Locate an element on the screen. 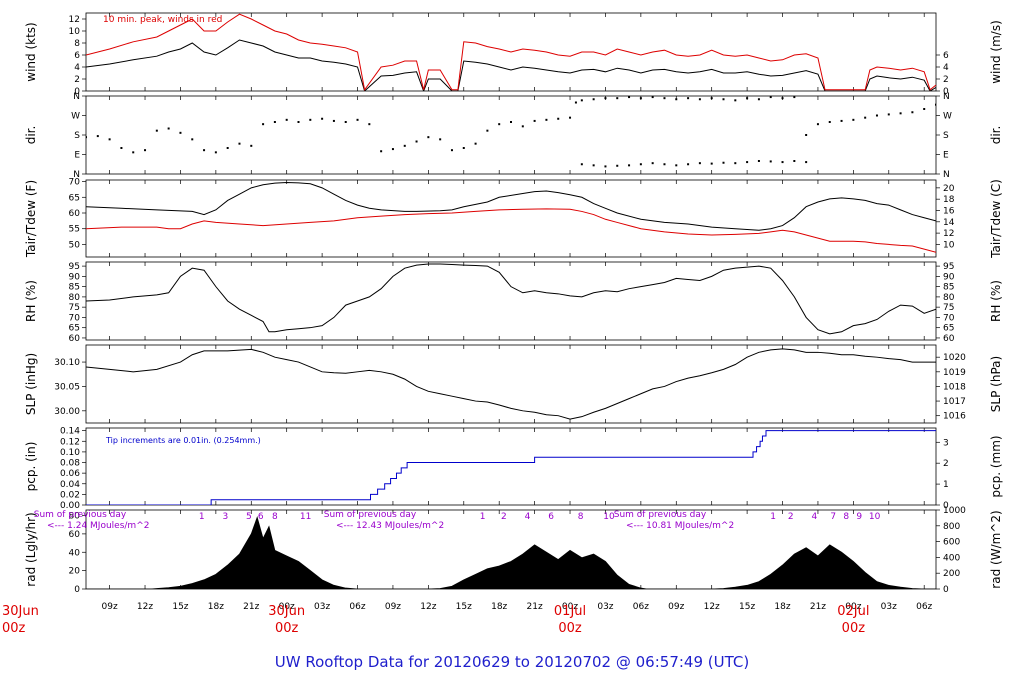 This screenshot has height=700, width=1024. y-tick-label: 30.00 is located at coordinates (67, 412).